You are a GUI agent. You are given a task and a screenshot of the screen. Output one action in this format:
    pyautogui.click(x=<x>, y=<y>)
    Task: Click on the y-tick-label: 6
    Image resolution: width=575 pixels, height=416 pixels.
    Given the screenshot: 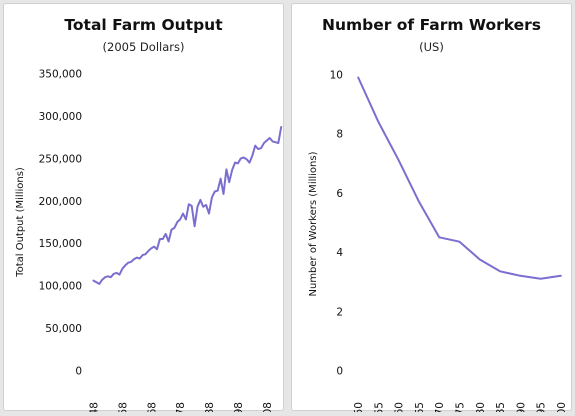 What is the action you would take?
    pyautogui.click(x=339, y=194)
    